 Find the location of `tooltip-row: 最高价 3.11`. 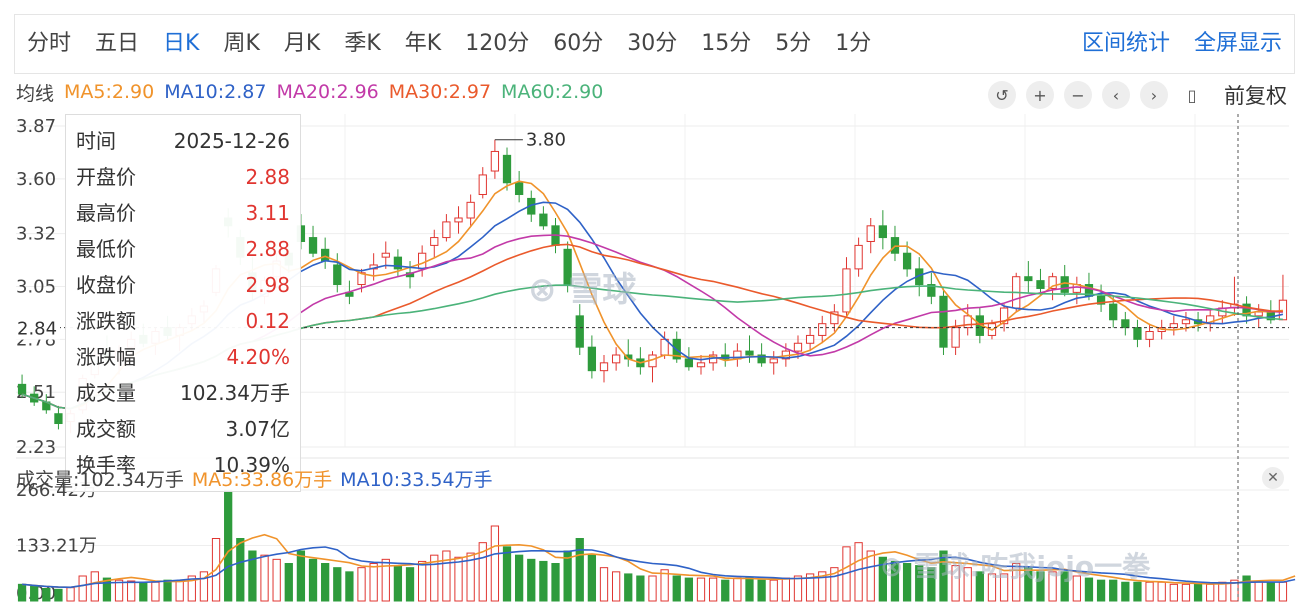

tooltip-row: 最高价 3.11 is located at coordinates (183, 213).